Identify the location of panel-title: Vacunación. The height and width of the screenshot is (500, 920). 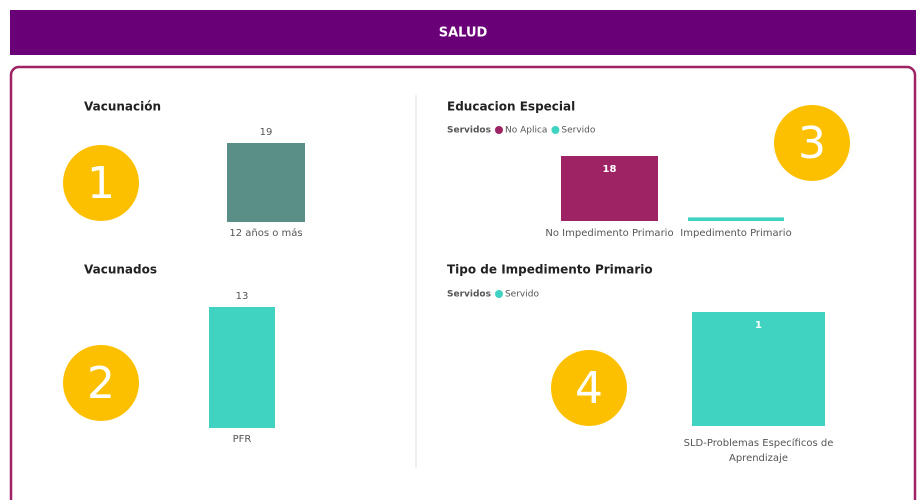
(122, 107).